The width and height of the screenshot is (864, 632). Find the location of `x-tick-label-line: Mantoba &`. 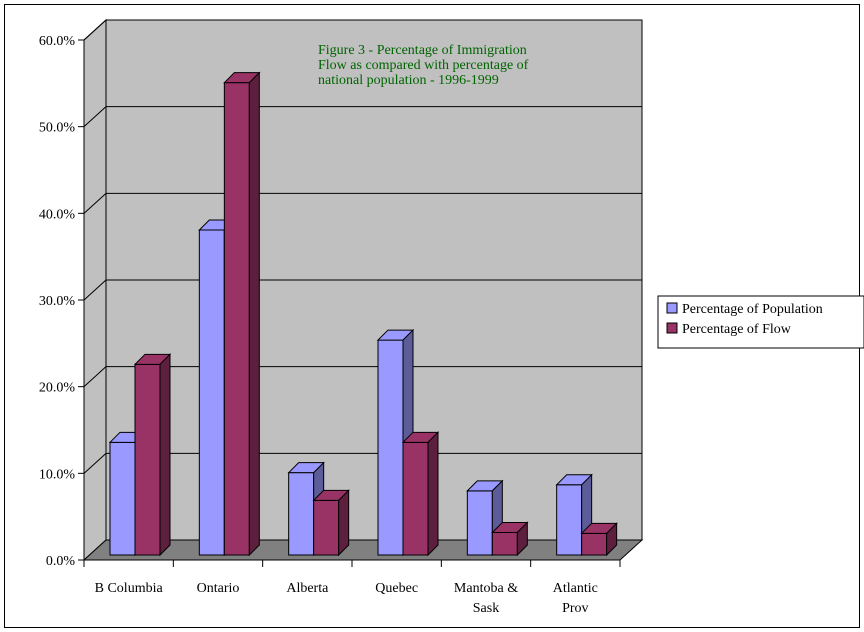

x-tick-label-line: Mantoba & is located at coordinates (486, 588).